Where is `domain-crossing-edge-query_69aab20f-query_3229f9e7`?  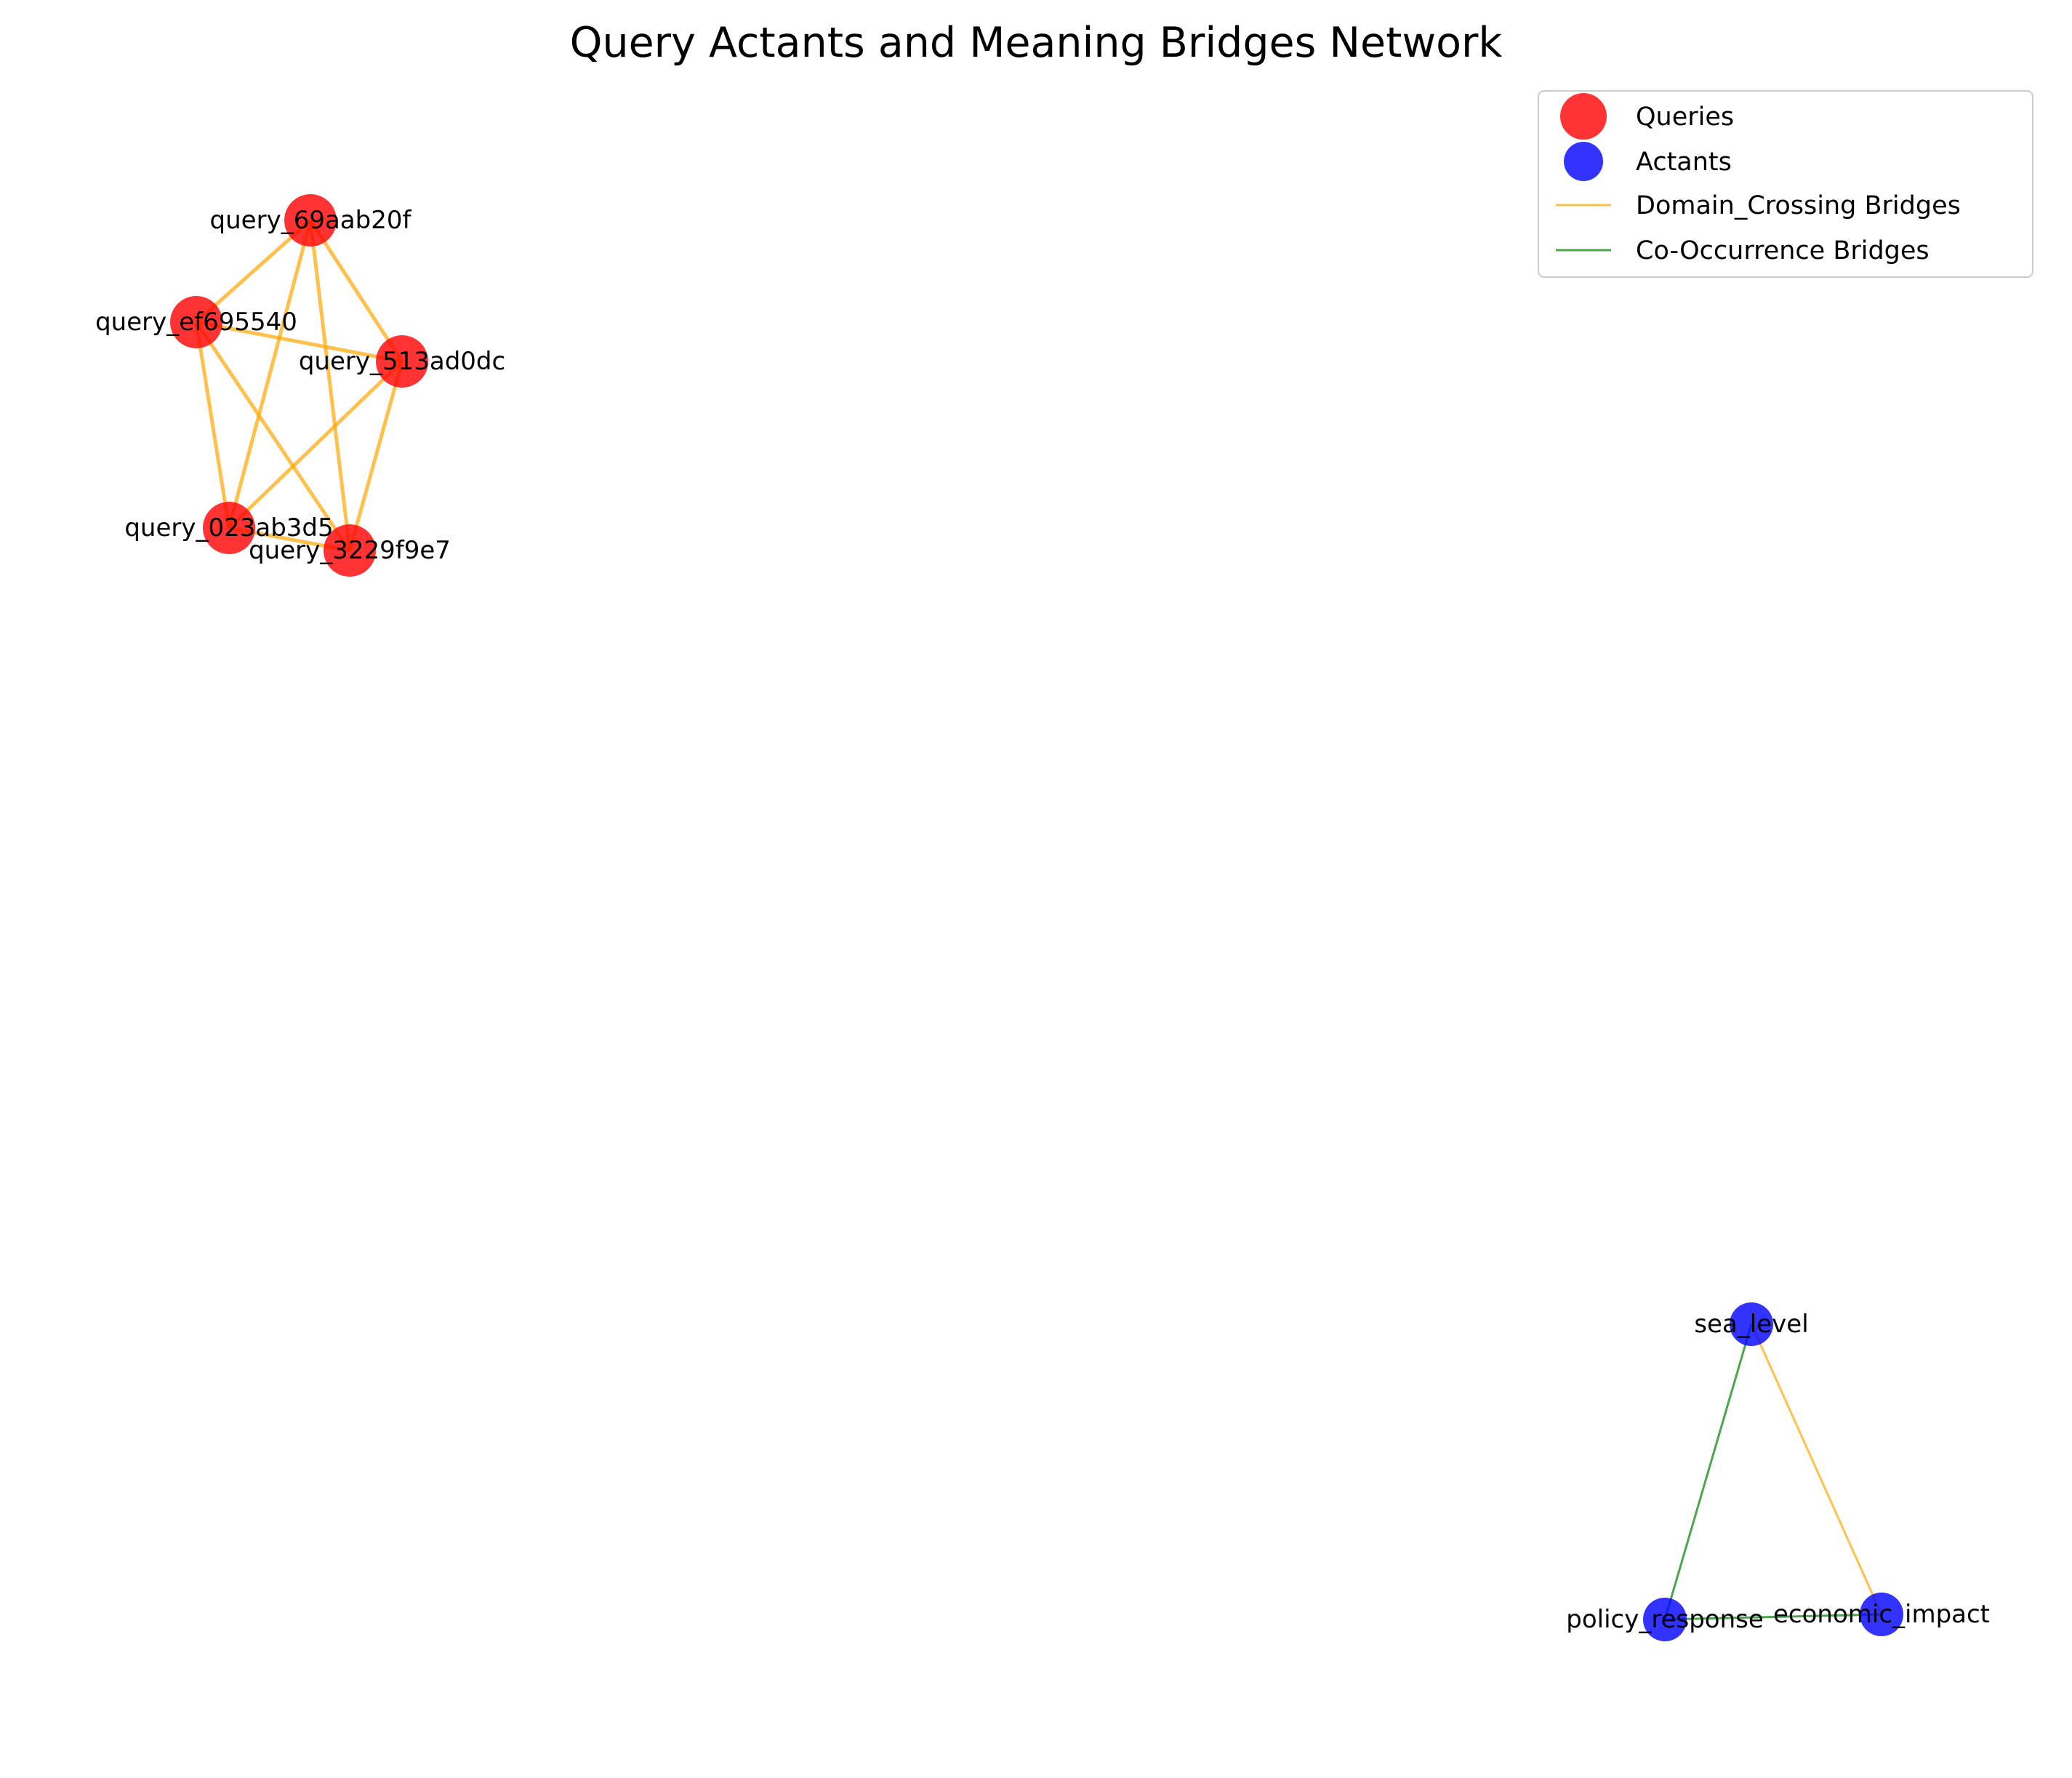 domain-crossing-edge-query_69aab20f-query_3229f9e7 is located at coordinates (330, 385).